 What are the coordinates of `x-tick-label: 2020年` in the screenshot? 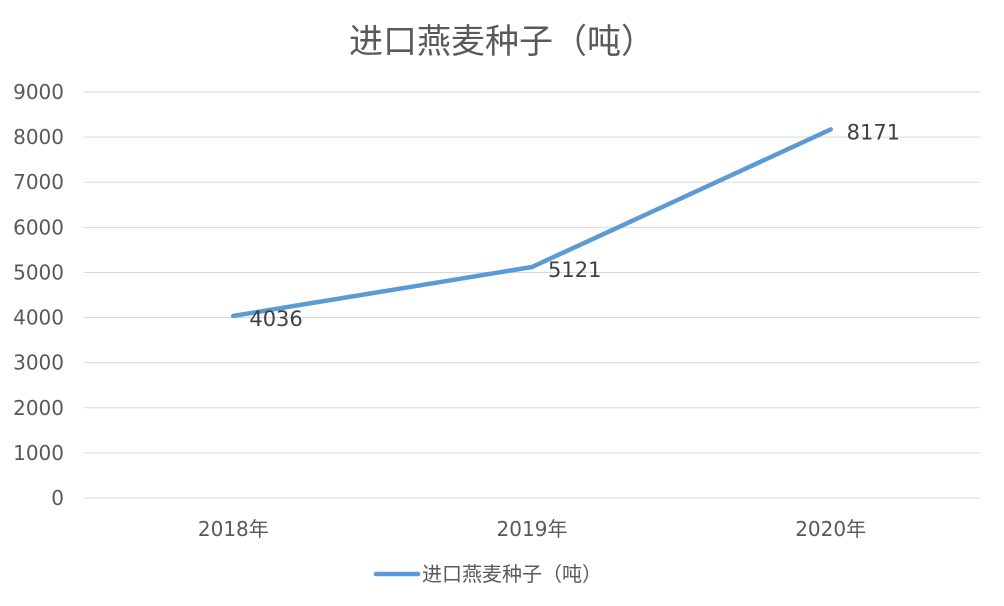 It's located at (830, 529).